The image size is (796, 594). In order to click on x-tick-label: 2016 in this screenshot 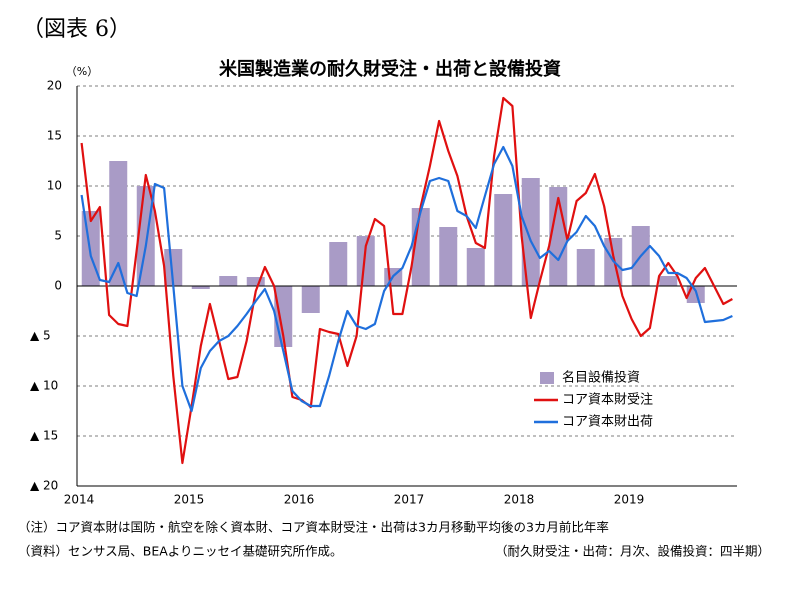, I will do `click(299, 500)`.